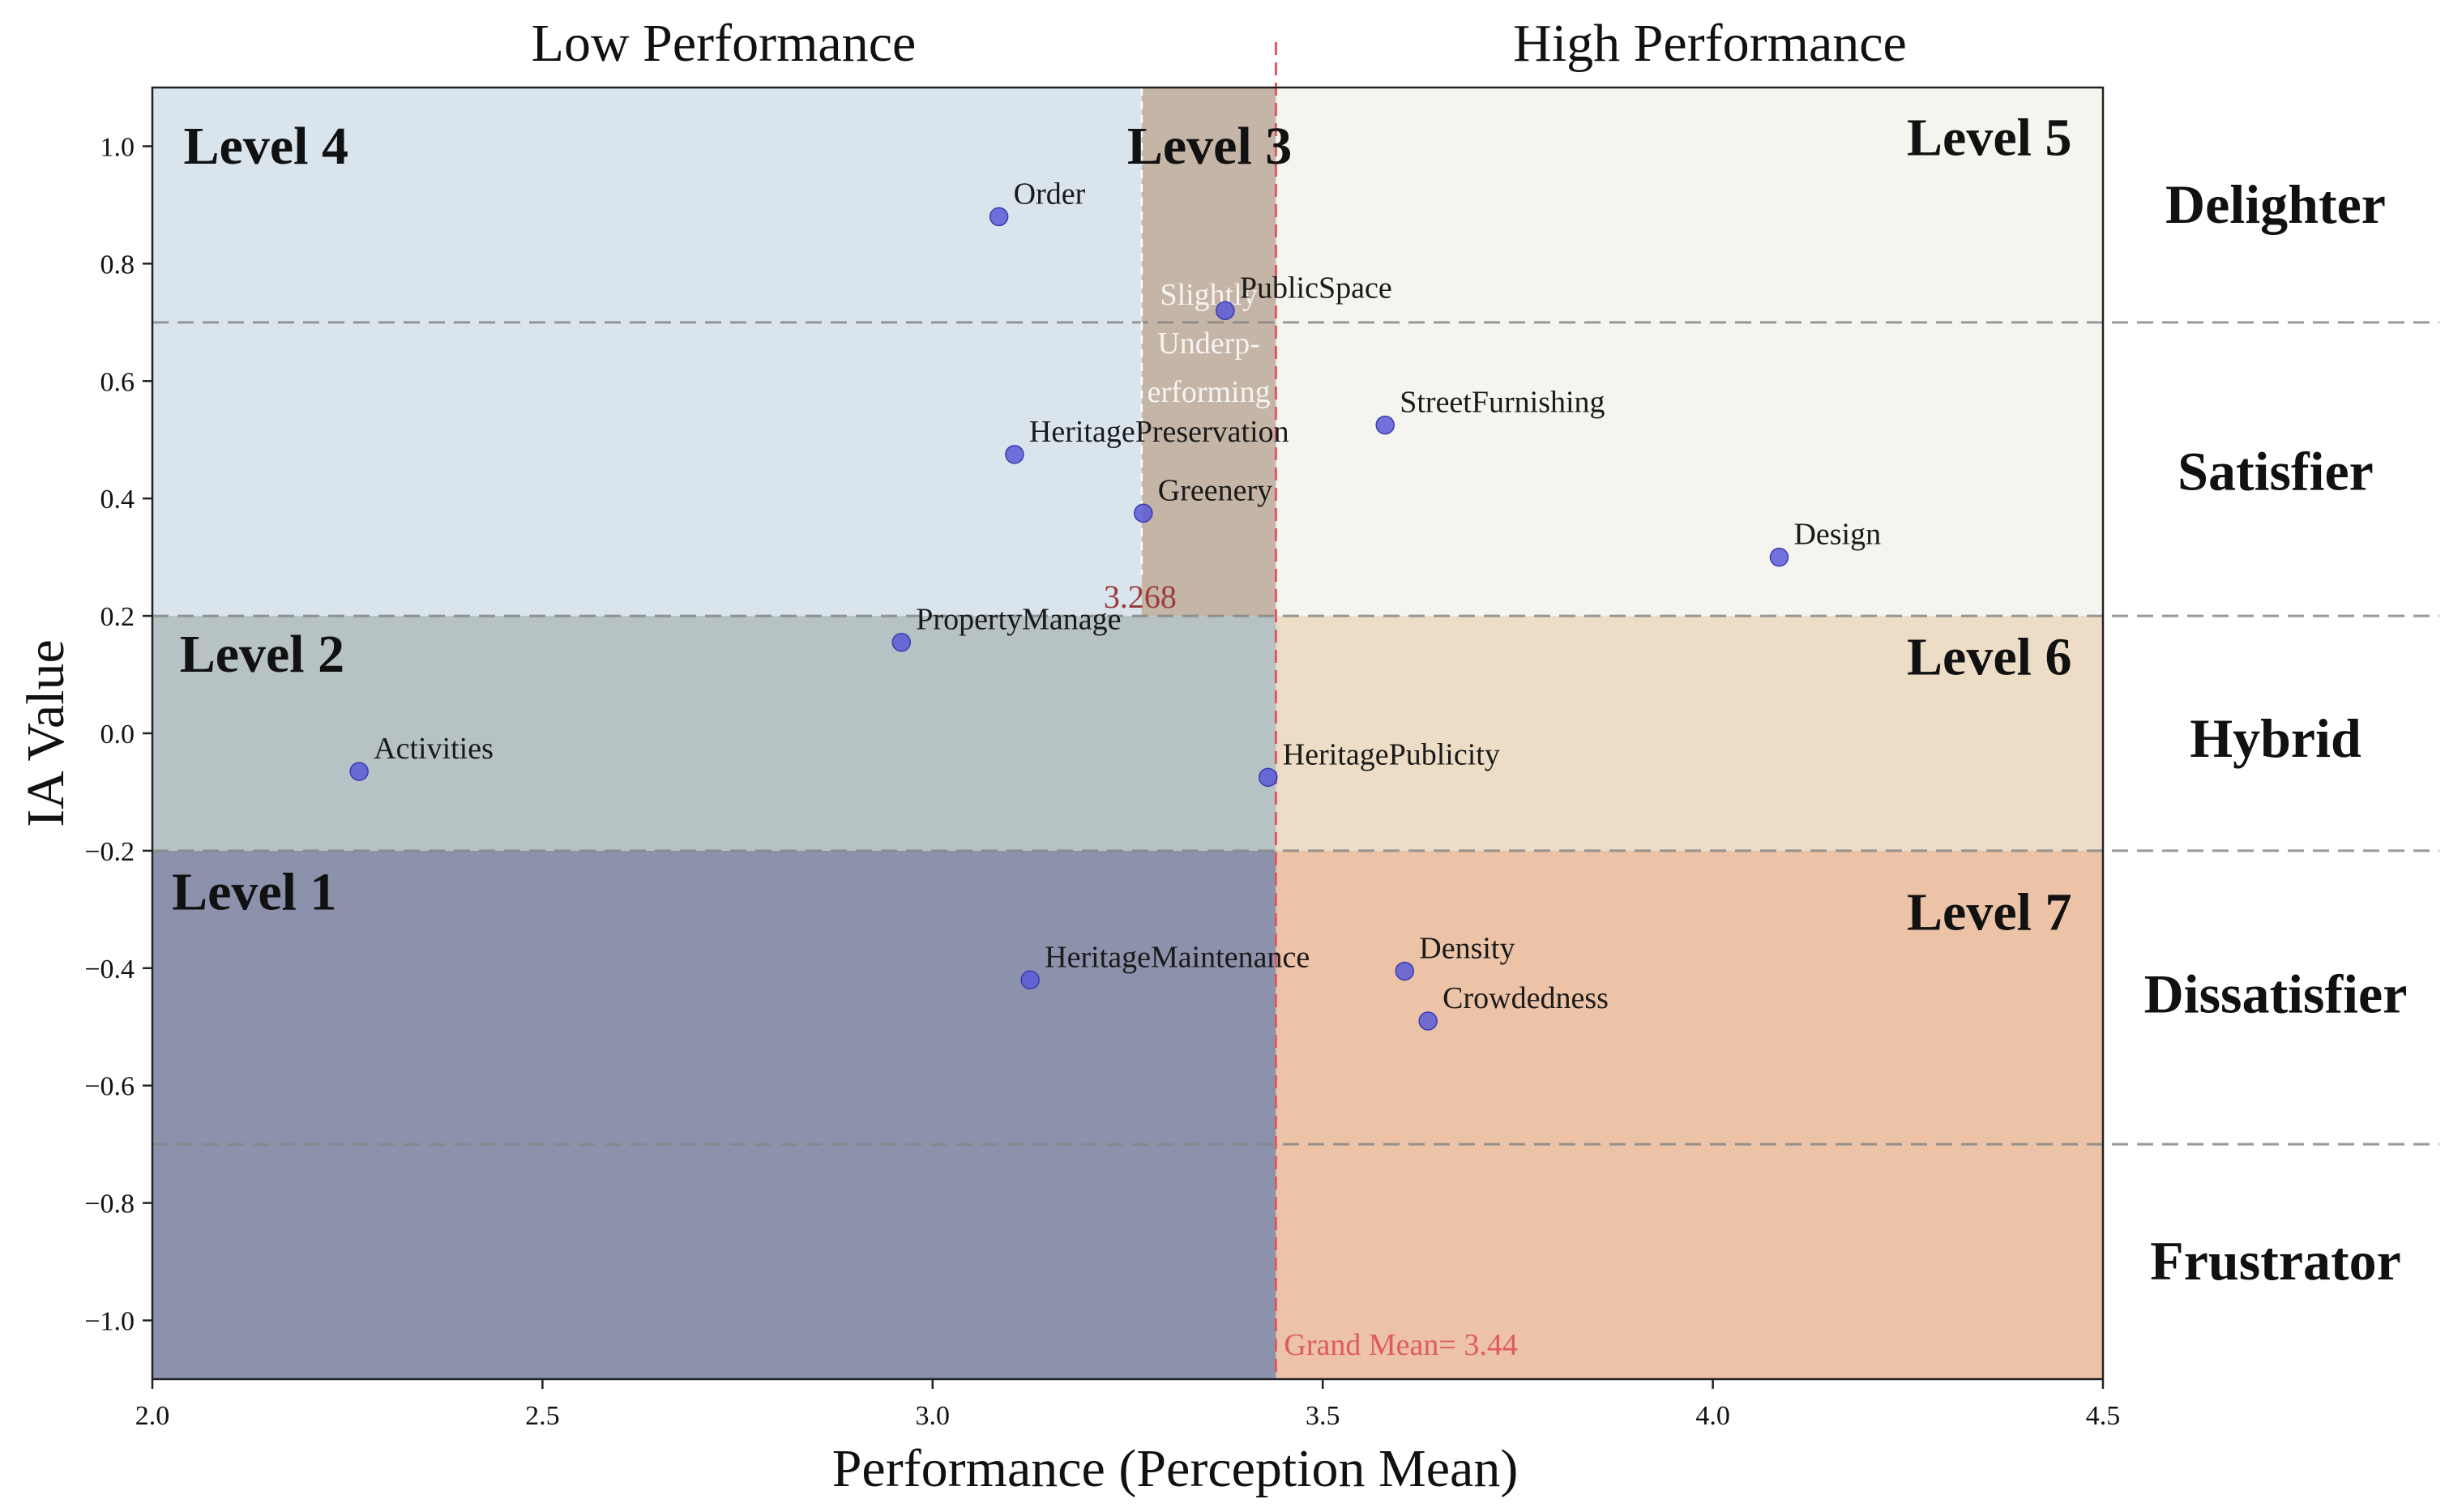 This screenshot has height=1512, width=2449. What do you see at coordinates (1209, 147) in the screenshot?
I see `region-label-level3: Level 3` at bounding box center [1209, 147].